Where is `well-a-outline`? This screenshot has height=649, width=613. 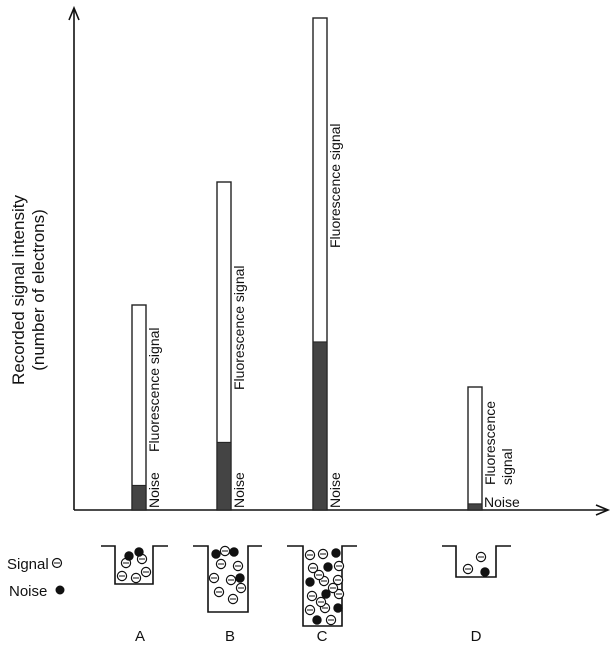
well-a-outline is located at coordinates (134, 565).